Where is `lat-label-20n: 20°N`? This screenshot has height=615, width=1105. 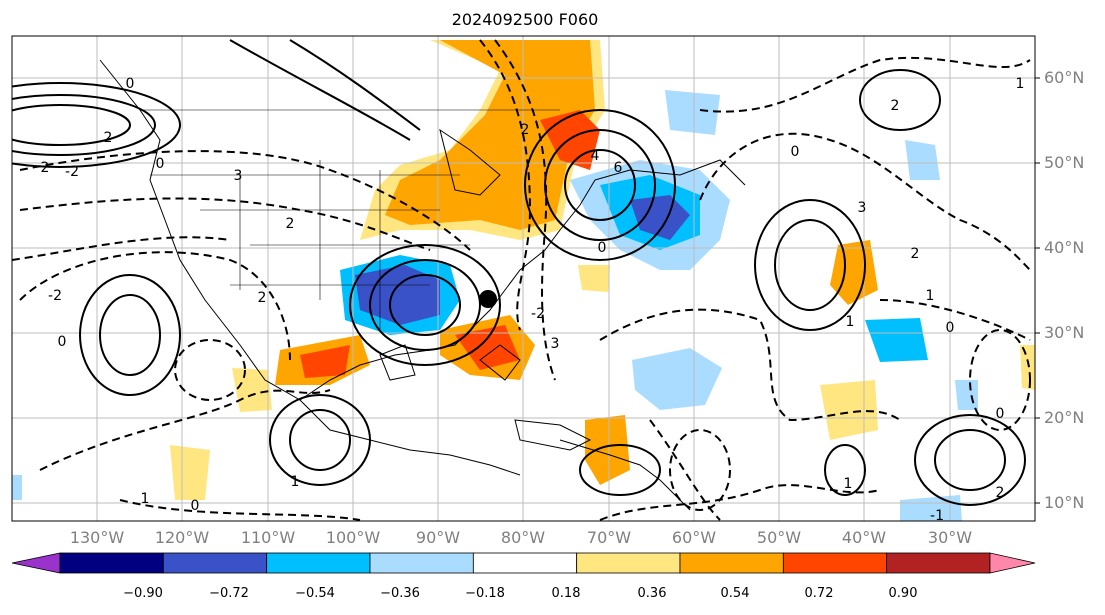 lat-label-20n: 20°N is located at coordinates (1064, 417).